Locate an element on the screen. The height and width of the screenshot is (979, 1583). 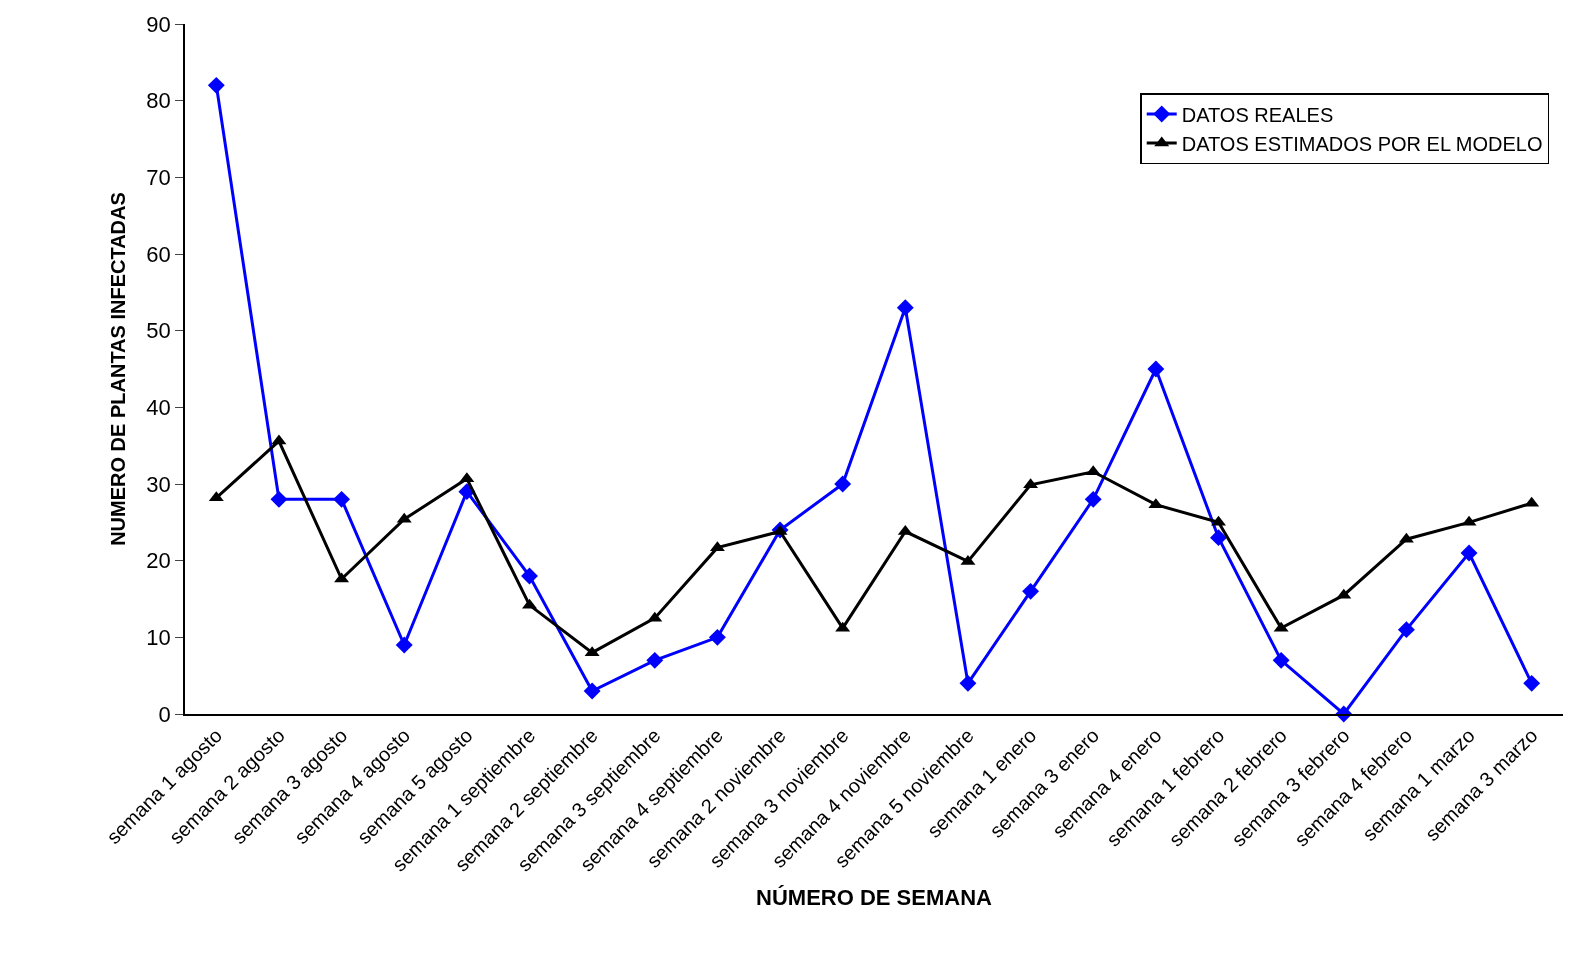
legend-label: DATOS REALES is located at coordinates (1257, 114).